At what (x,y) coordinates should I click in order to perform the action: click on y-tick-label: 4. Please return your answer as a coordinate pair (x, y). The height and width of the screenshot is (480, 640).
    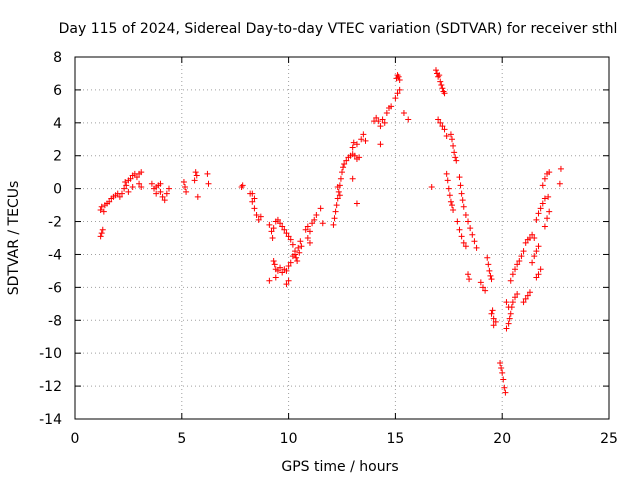
    Looking at the image, I should click on (57, 124).